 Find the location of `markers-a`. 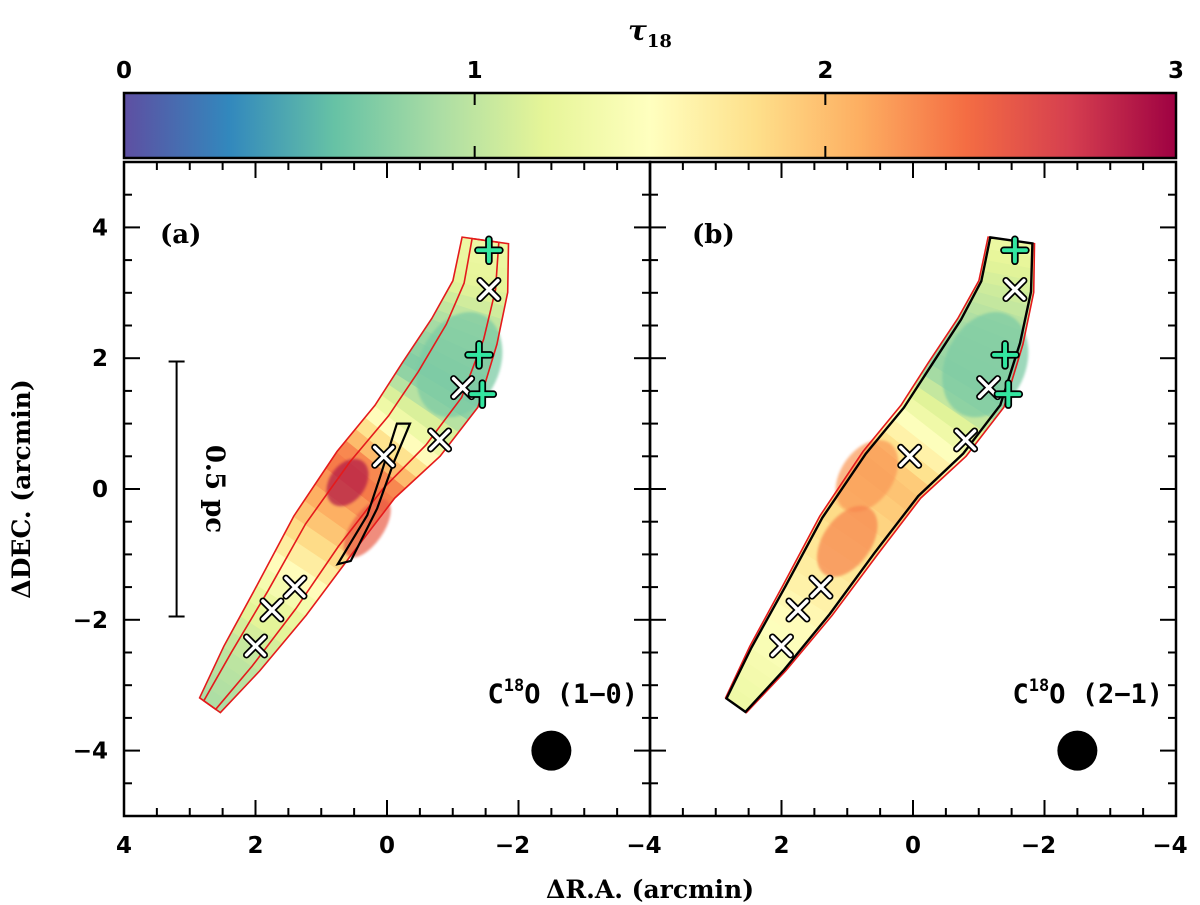

markers-a is located at coordinates (373, 447).